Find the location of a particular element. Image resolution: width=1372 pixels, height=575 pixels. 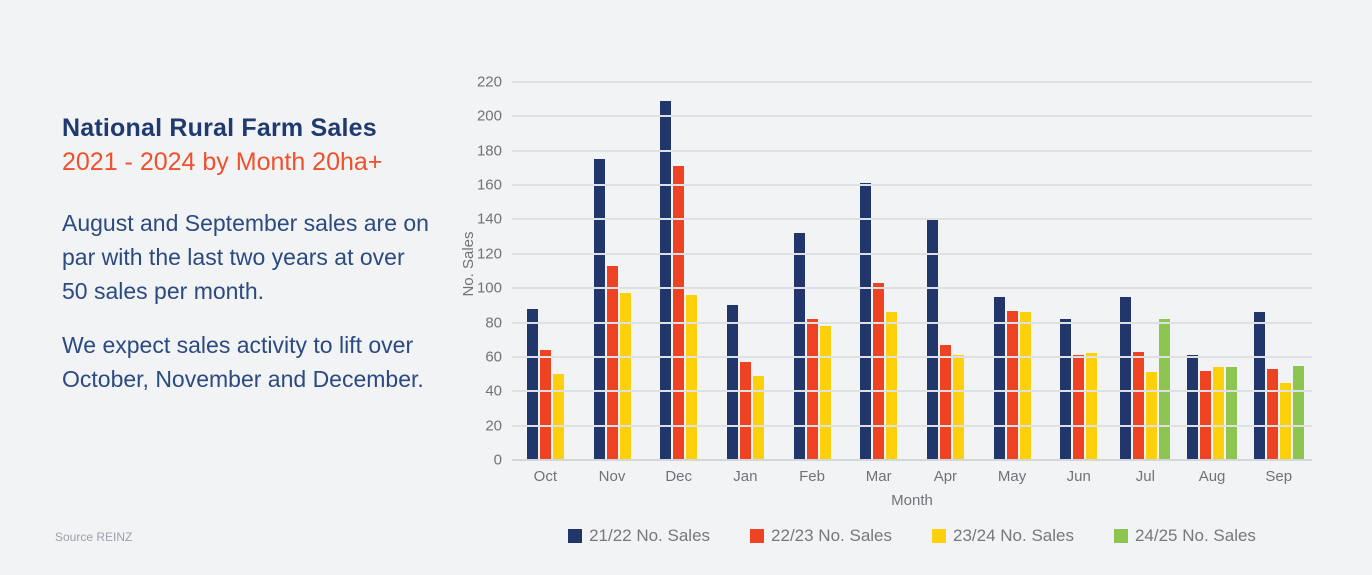

bar-22-23-mar is located at coordinates (879, 371).